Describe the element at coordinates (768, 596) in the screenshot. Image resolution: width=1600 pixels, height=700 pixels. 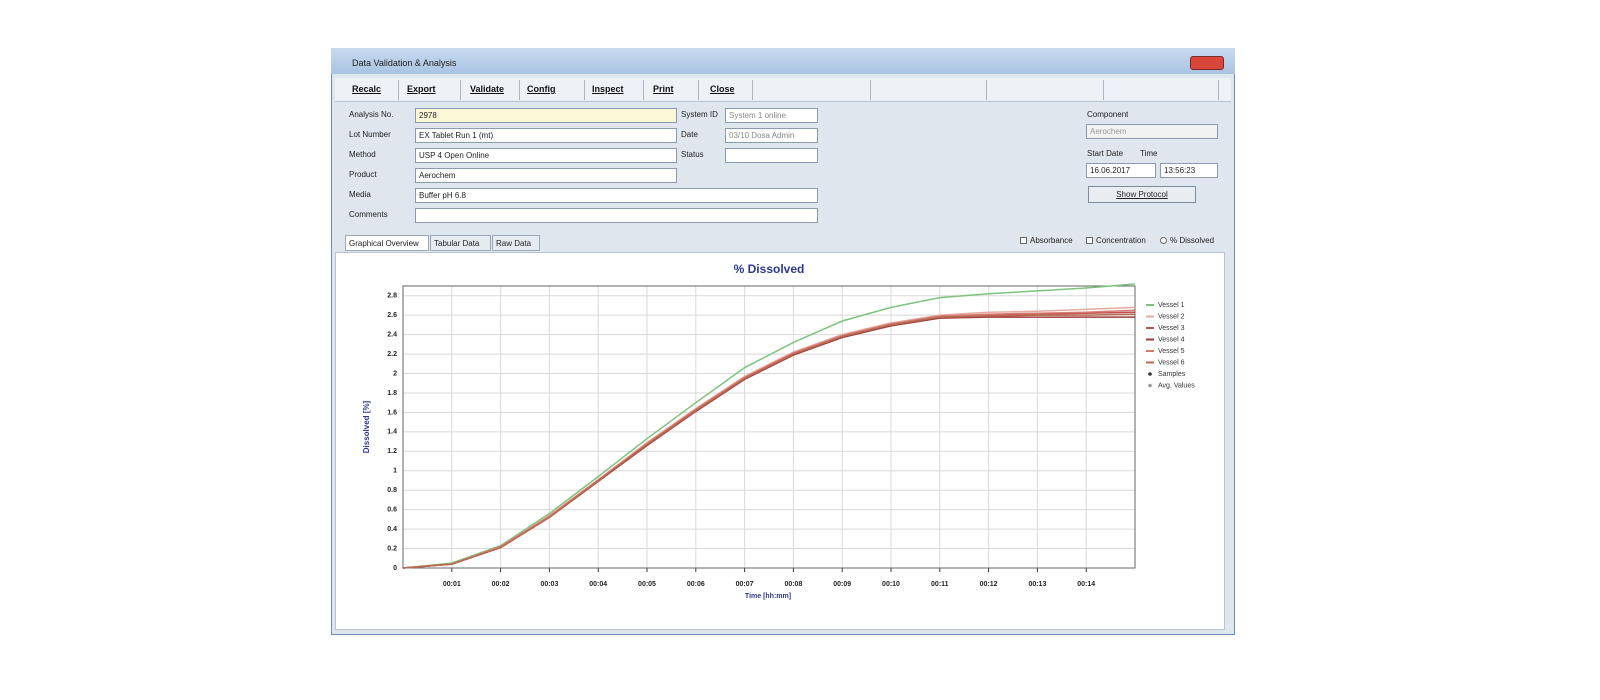
I see `x-axis-label: Time [hh:mm]` at that location.